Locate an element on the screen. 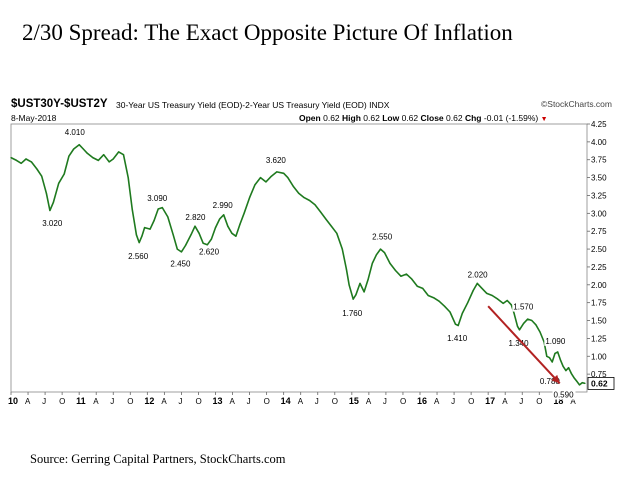  annotation-label: 1.410 is located at coordinates (457, 338).